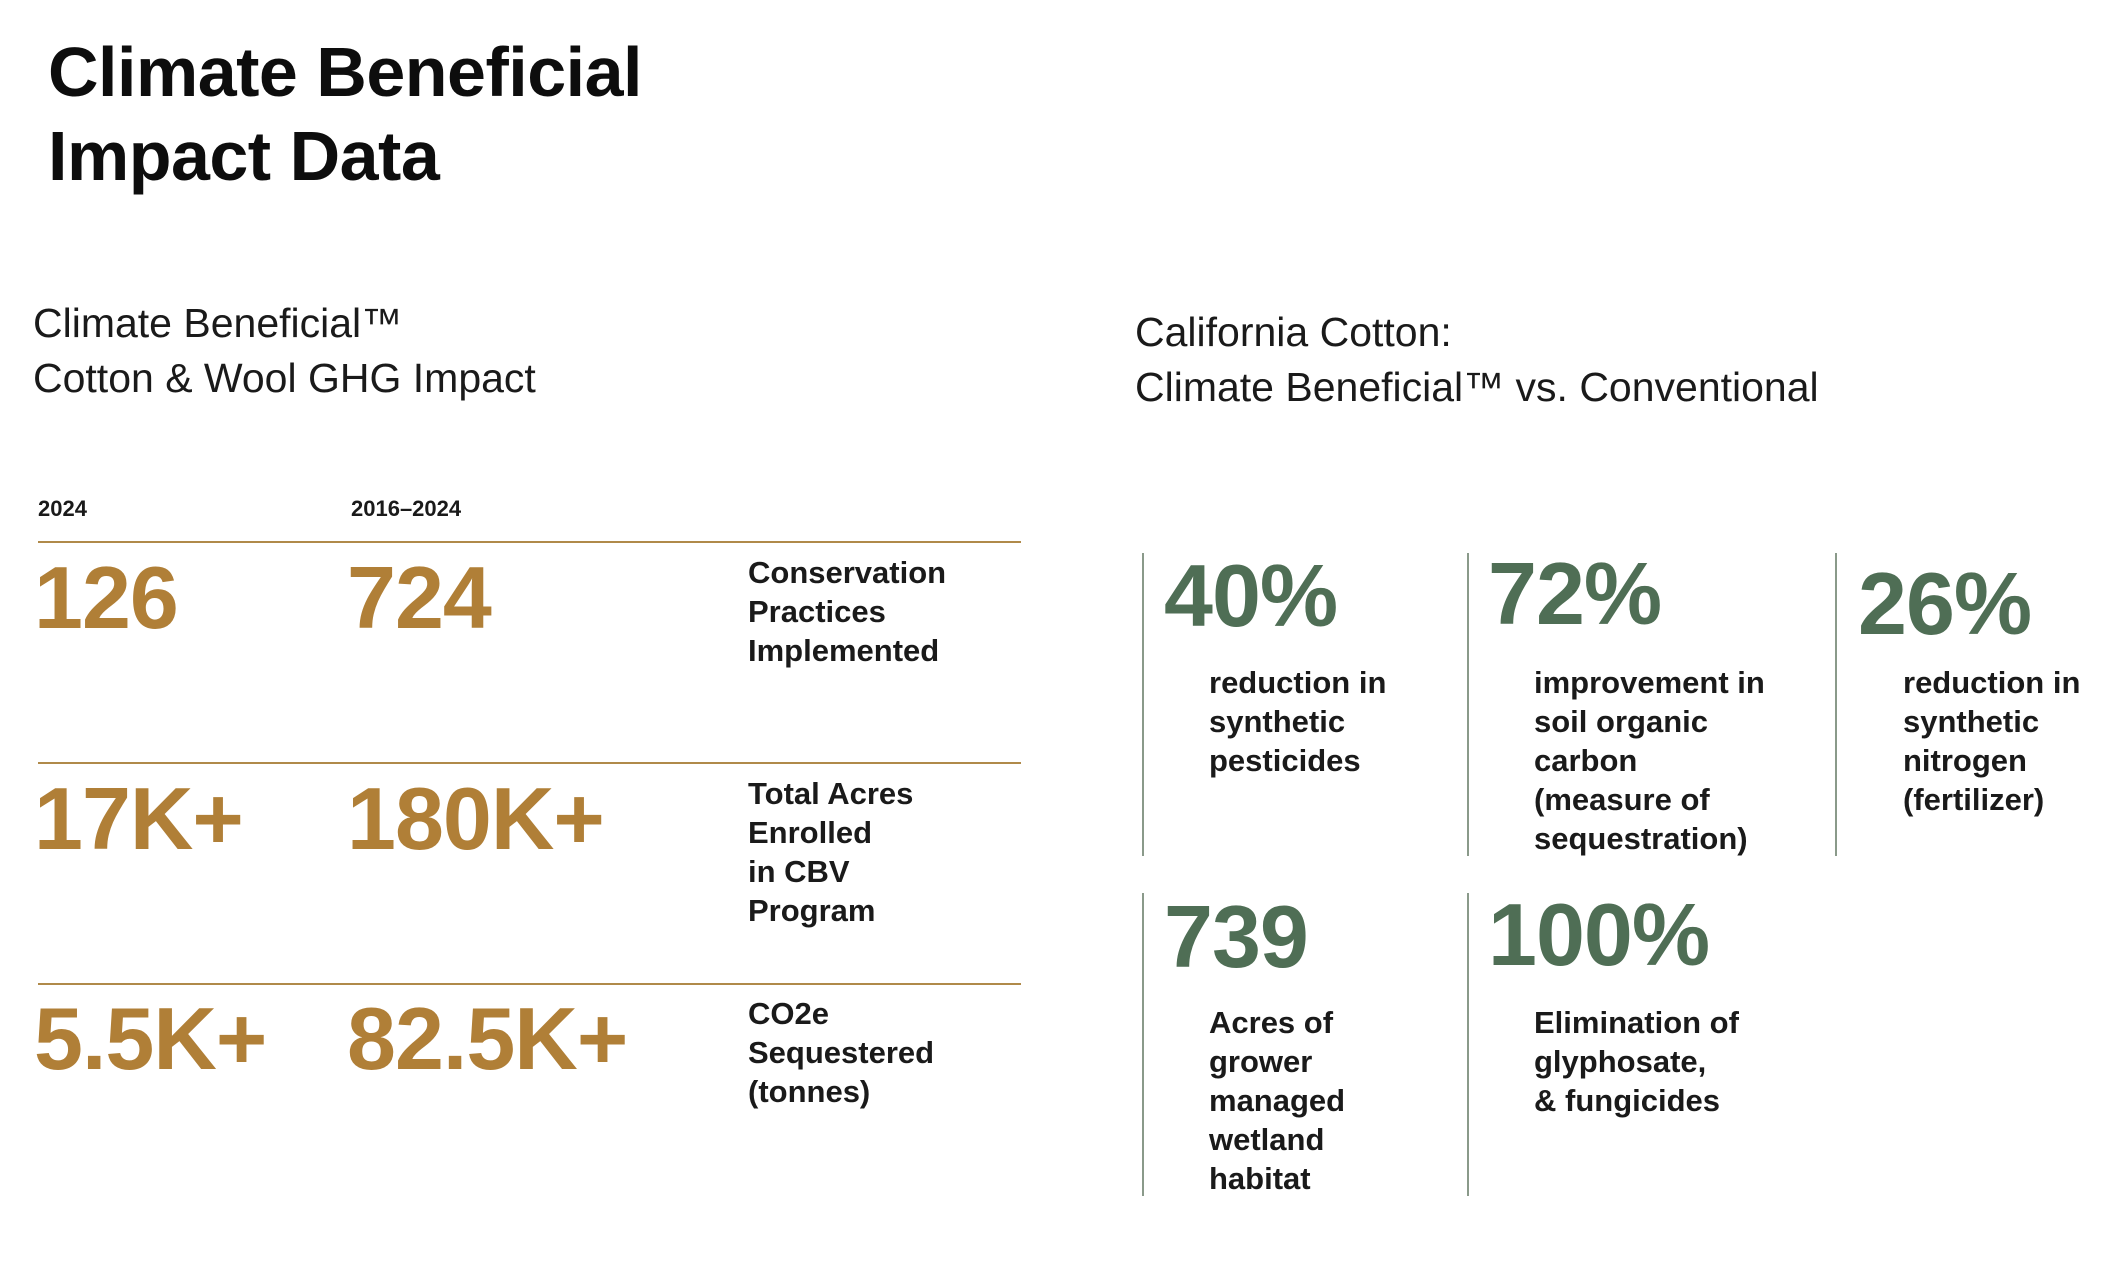 Image resolution: width=2126 pixels, height=1261 pixels. Describe the element at coordinates (1622, 799) in the screenshot. I see `desc-line: (measure of` at that location.